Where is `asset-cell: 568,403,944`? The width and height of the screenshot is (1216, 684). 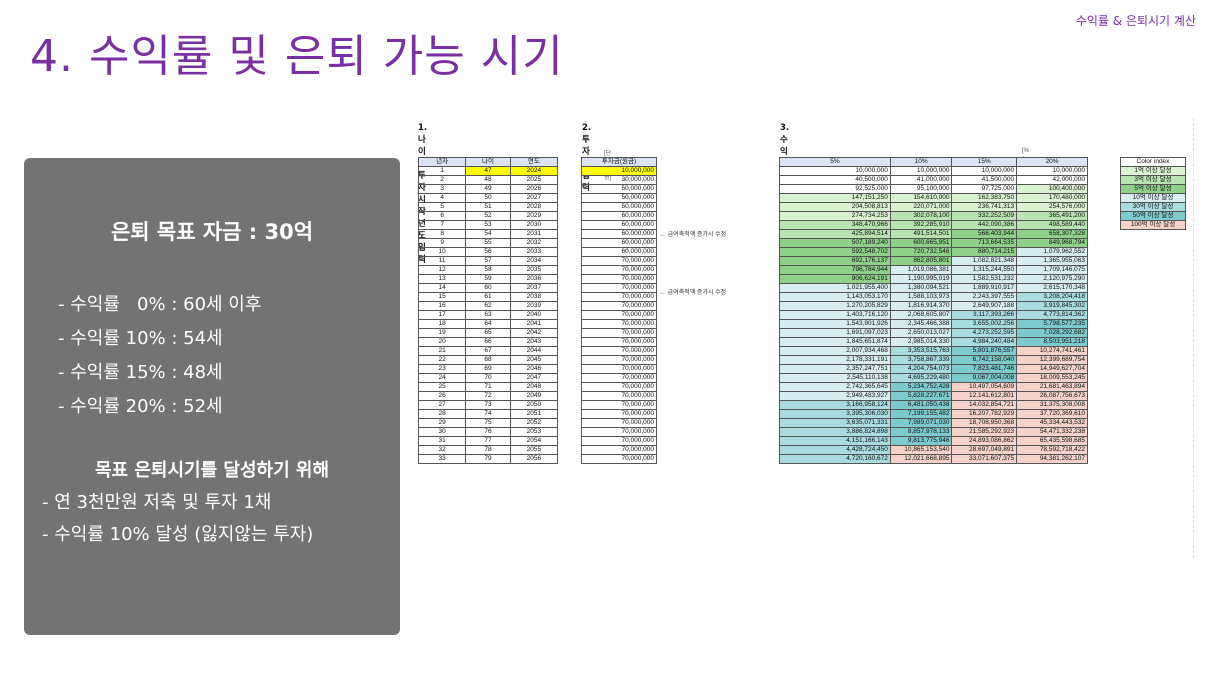 asset-cell: 568,403,944 is located at coordinates (984, 234).